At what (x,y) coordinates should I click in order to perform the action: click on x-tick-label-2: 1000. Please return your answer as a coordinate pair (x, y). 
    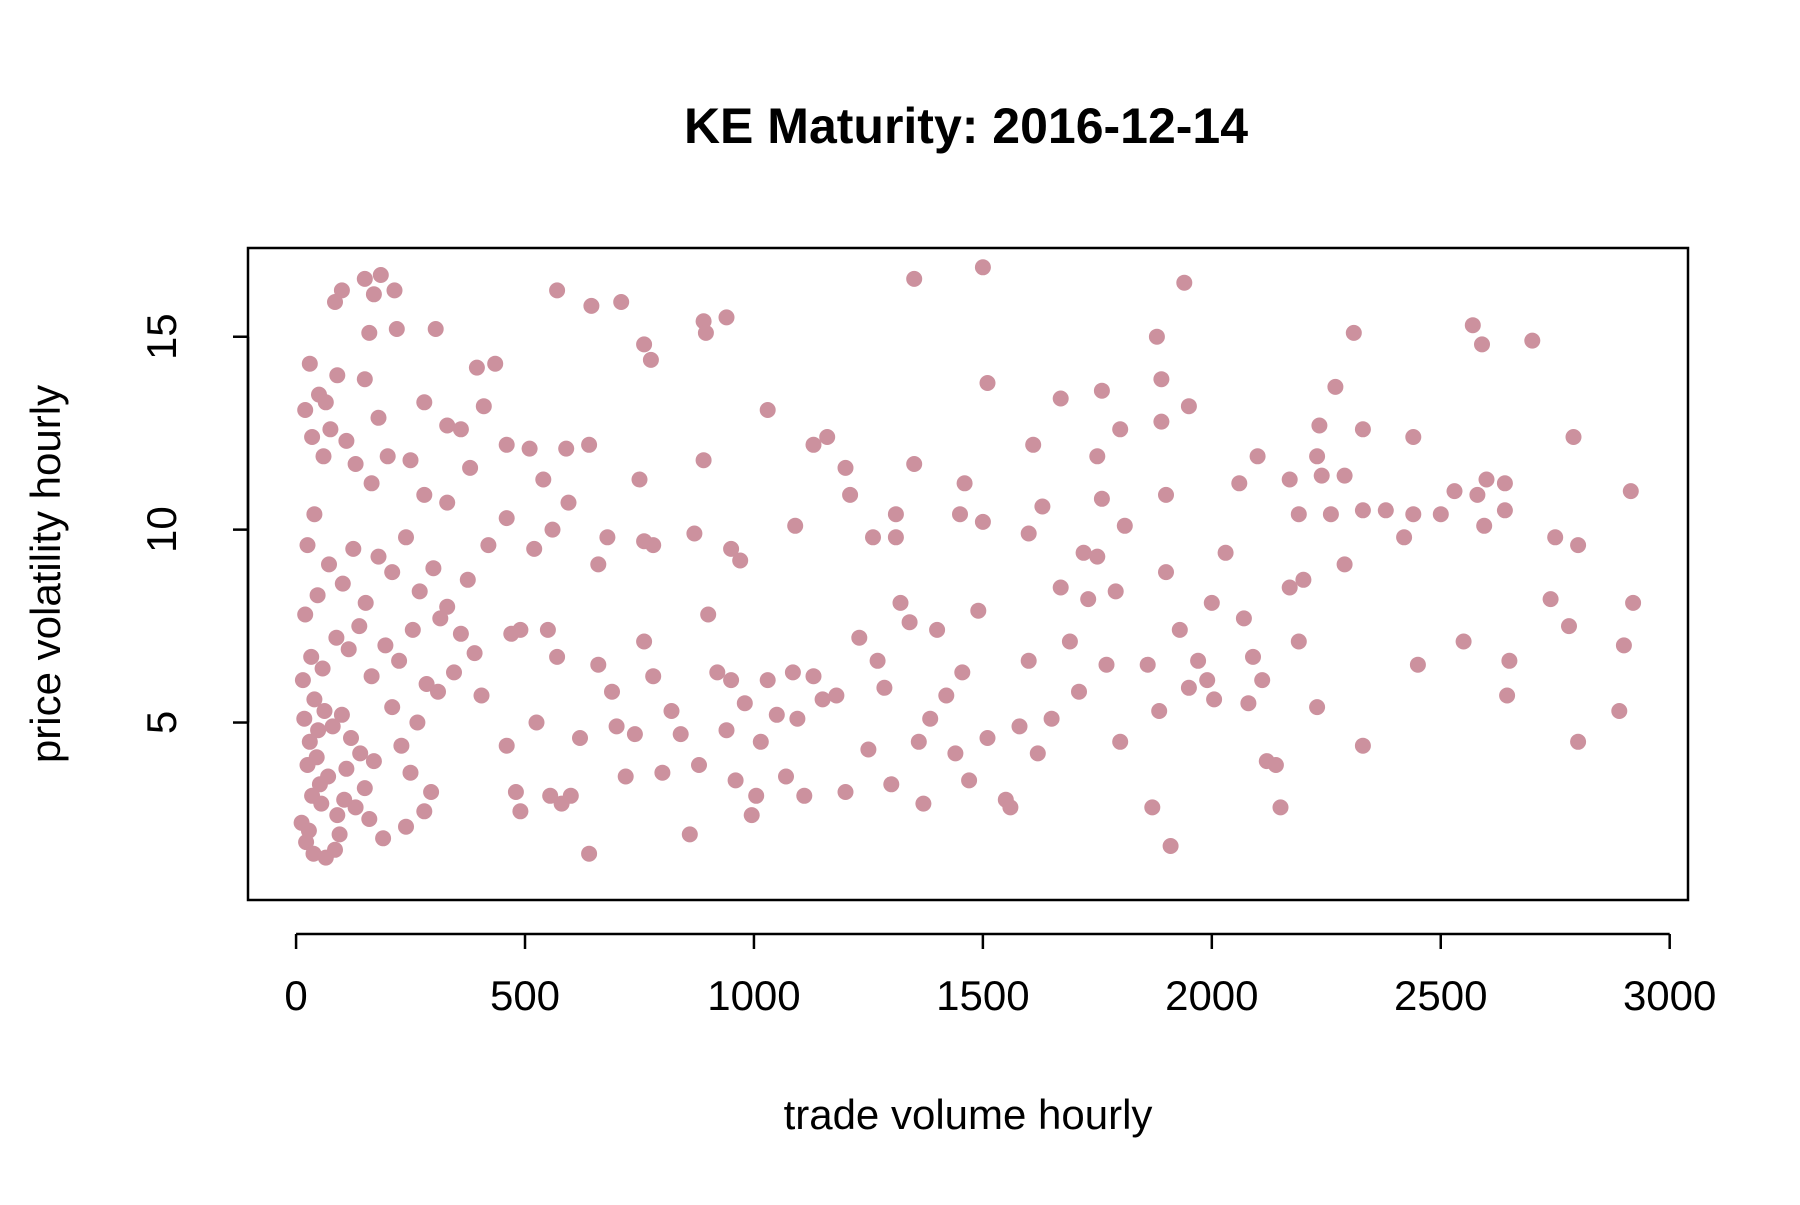
    Looking at the image, I should click on (753, 995).